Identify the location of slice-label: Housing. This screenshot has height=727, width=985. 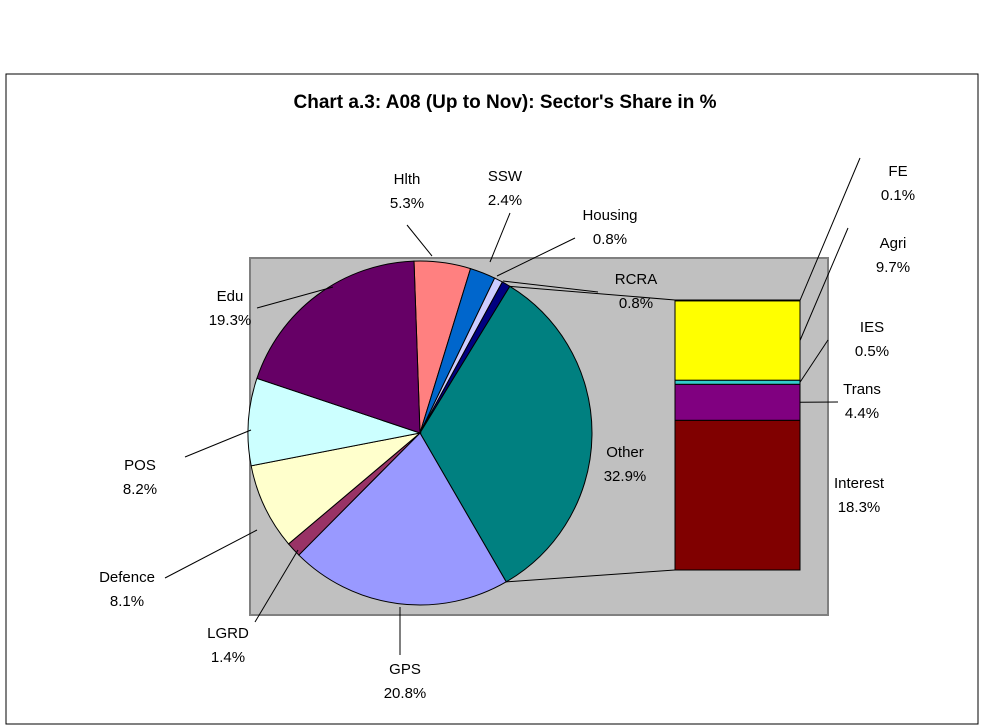
(609, 215).